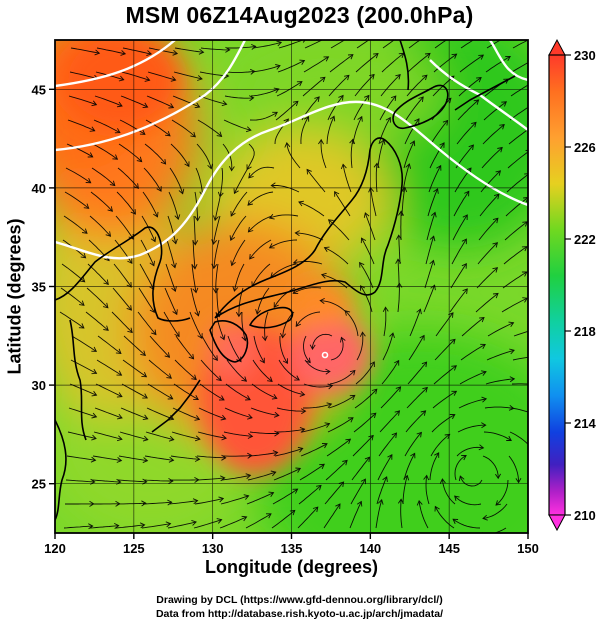 The height and width of the screenshot is (625, 599). I want to click on x-tick-label: 125, so click(134, 548).